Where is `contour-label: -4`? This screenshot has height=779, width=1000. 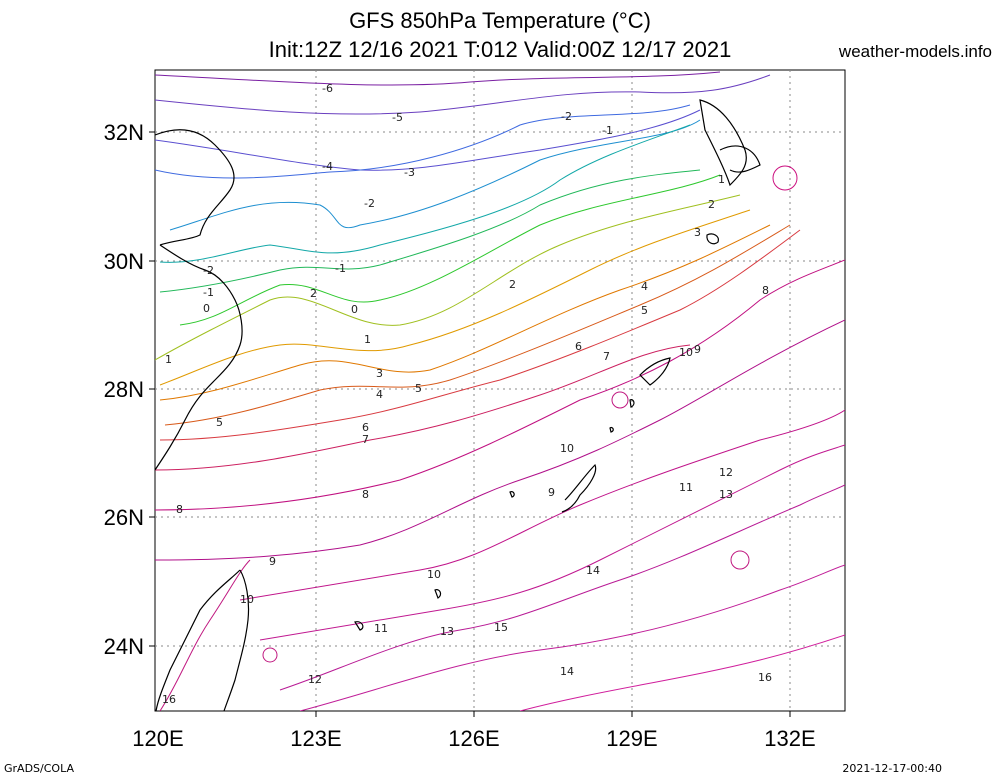 contour-label: -4 is located at coordinates (327, 166).